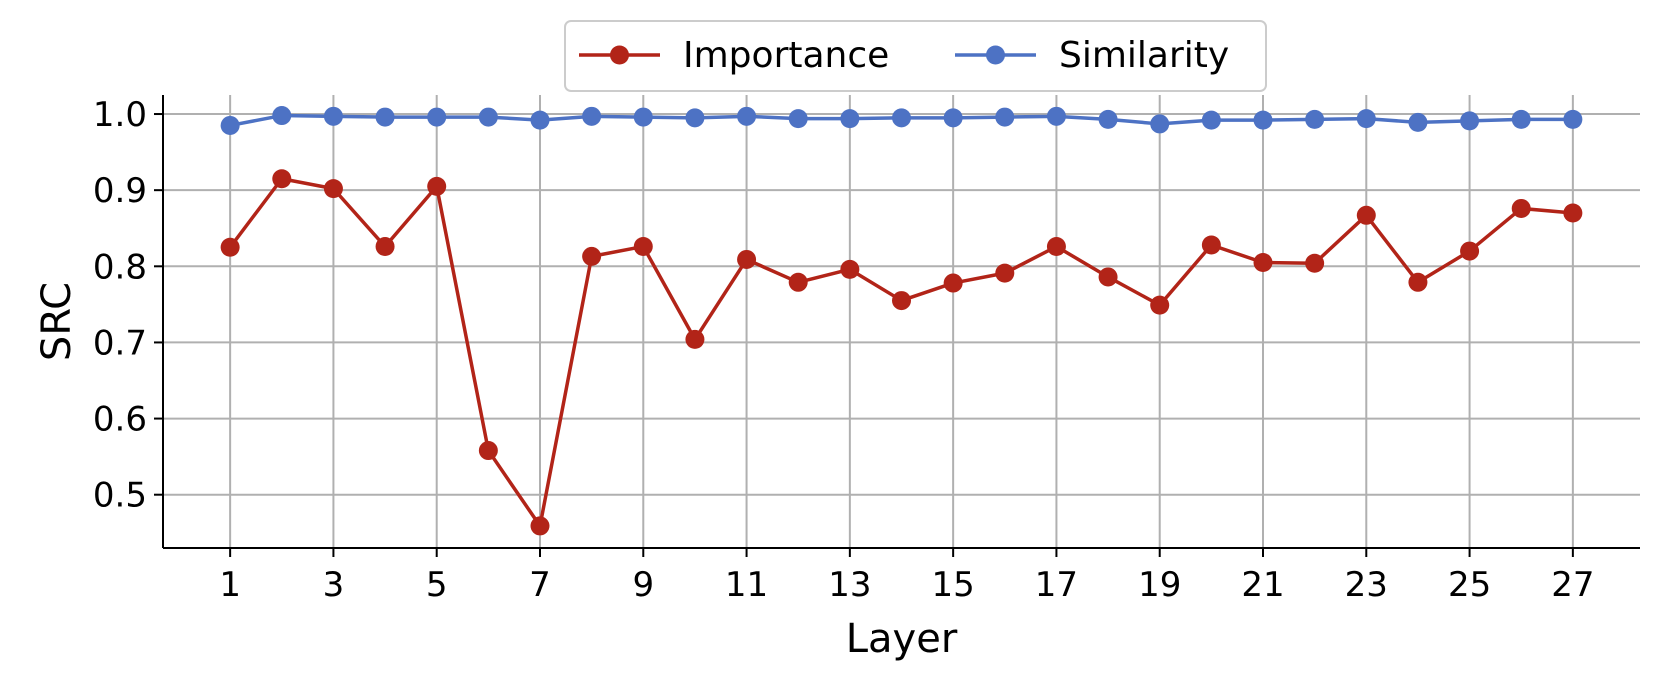  Describe the element at coordinates (120, 496) in the screenshot. I see `y-tick-label: 0.5` at that location.